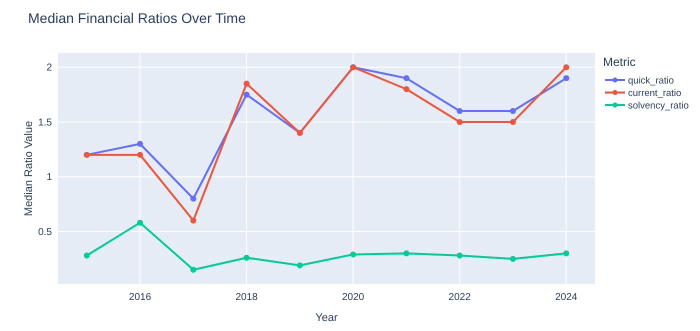 The image size is (700, 331). What do you see at coordinates (658, 106) in the screenshot?
I see `legend-label: solvency_ratio` at bounding box center [658, 106].